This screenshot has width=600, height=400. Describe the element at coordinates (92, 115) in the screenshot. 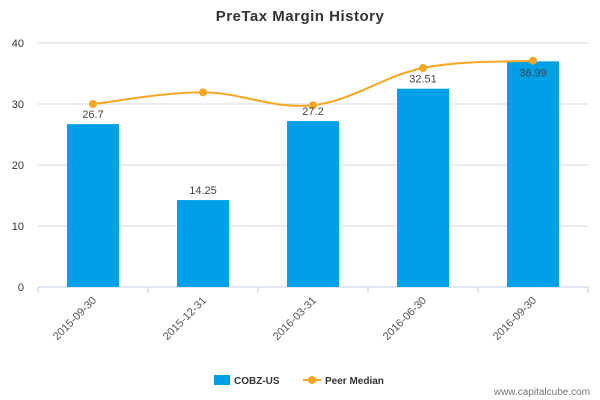

I see `data-label: 26.7` at that location.